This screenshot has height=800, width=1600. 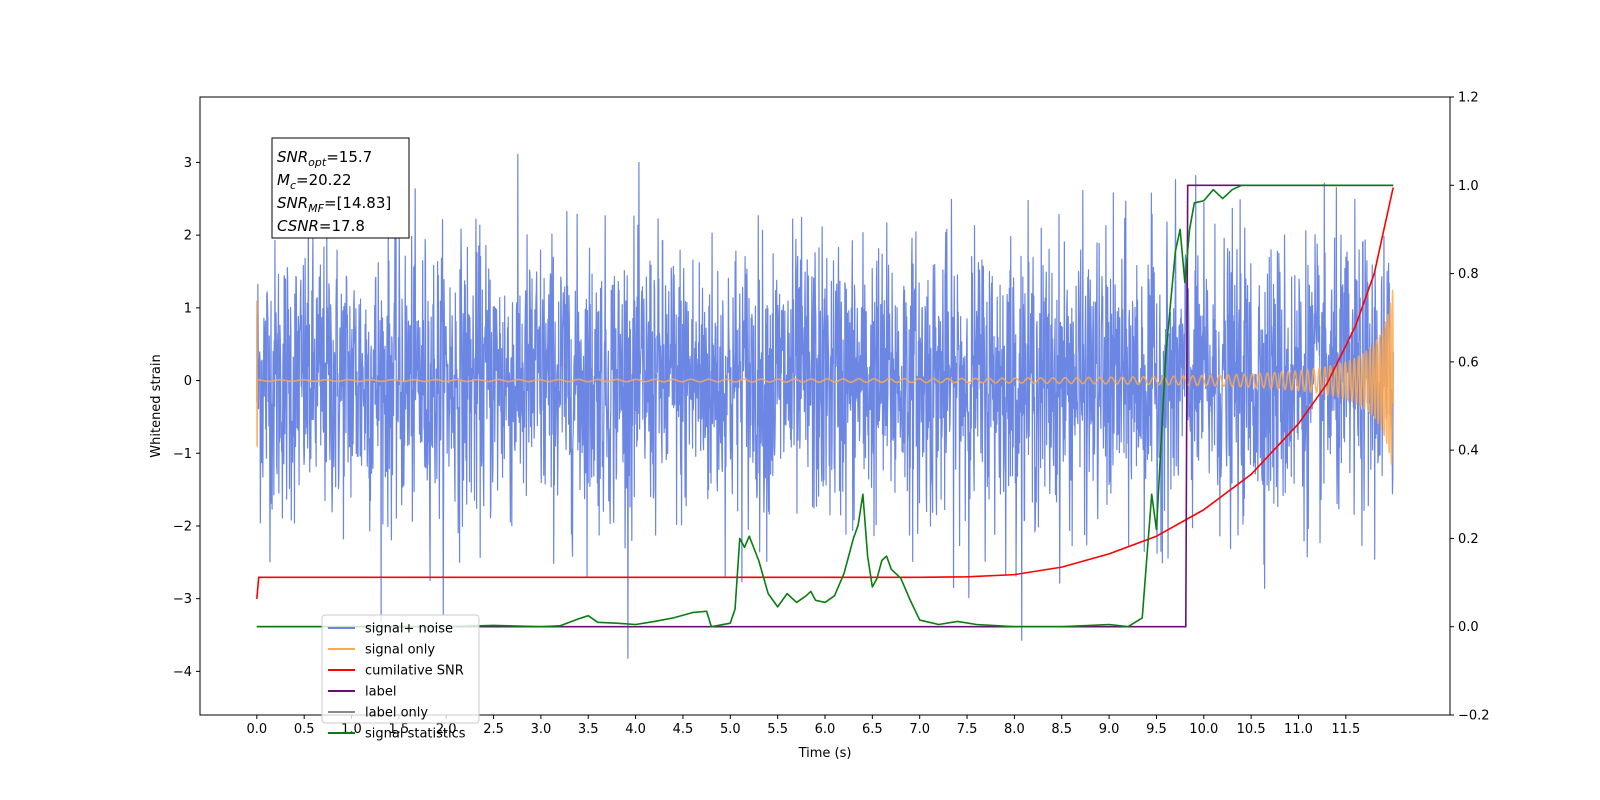 I want to click on x-tick-label-12: 6.0, so click(x=825, y=729).